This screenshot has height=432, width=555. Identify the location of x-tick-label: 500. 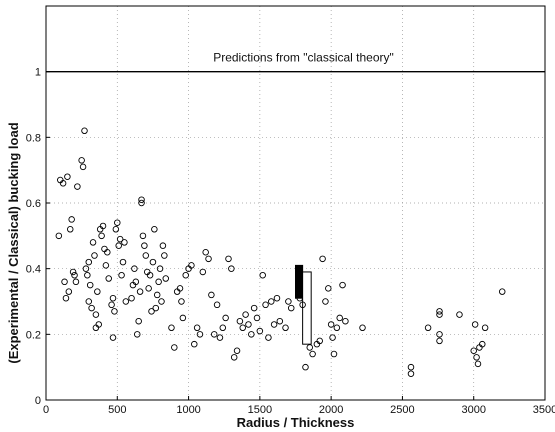
(117, 410).